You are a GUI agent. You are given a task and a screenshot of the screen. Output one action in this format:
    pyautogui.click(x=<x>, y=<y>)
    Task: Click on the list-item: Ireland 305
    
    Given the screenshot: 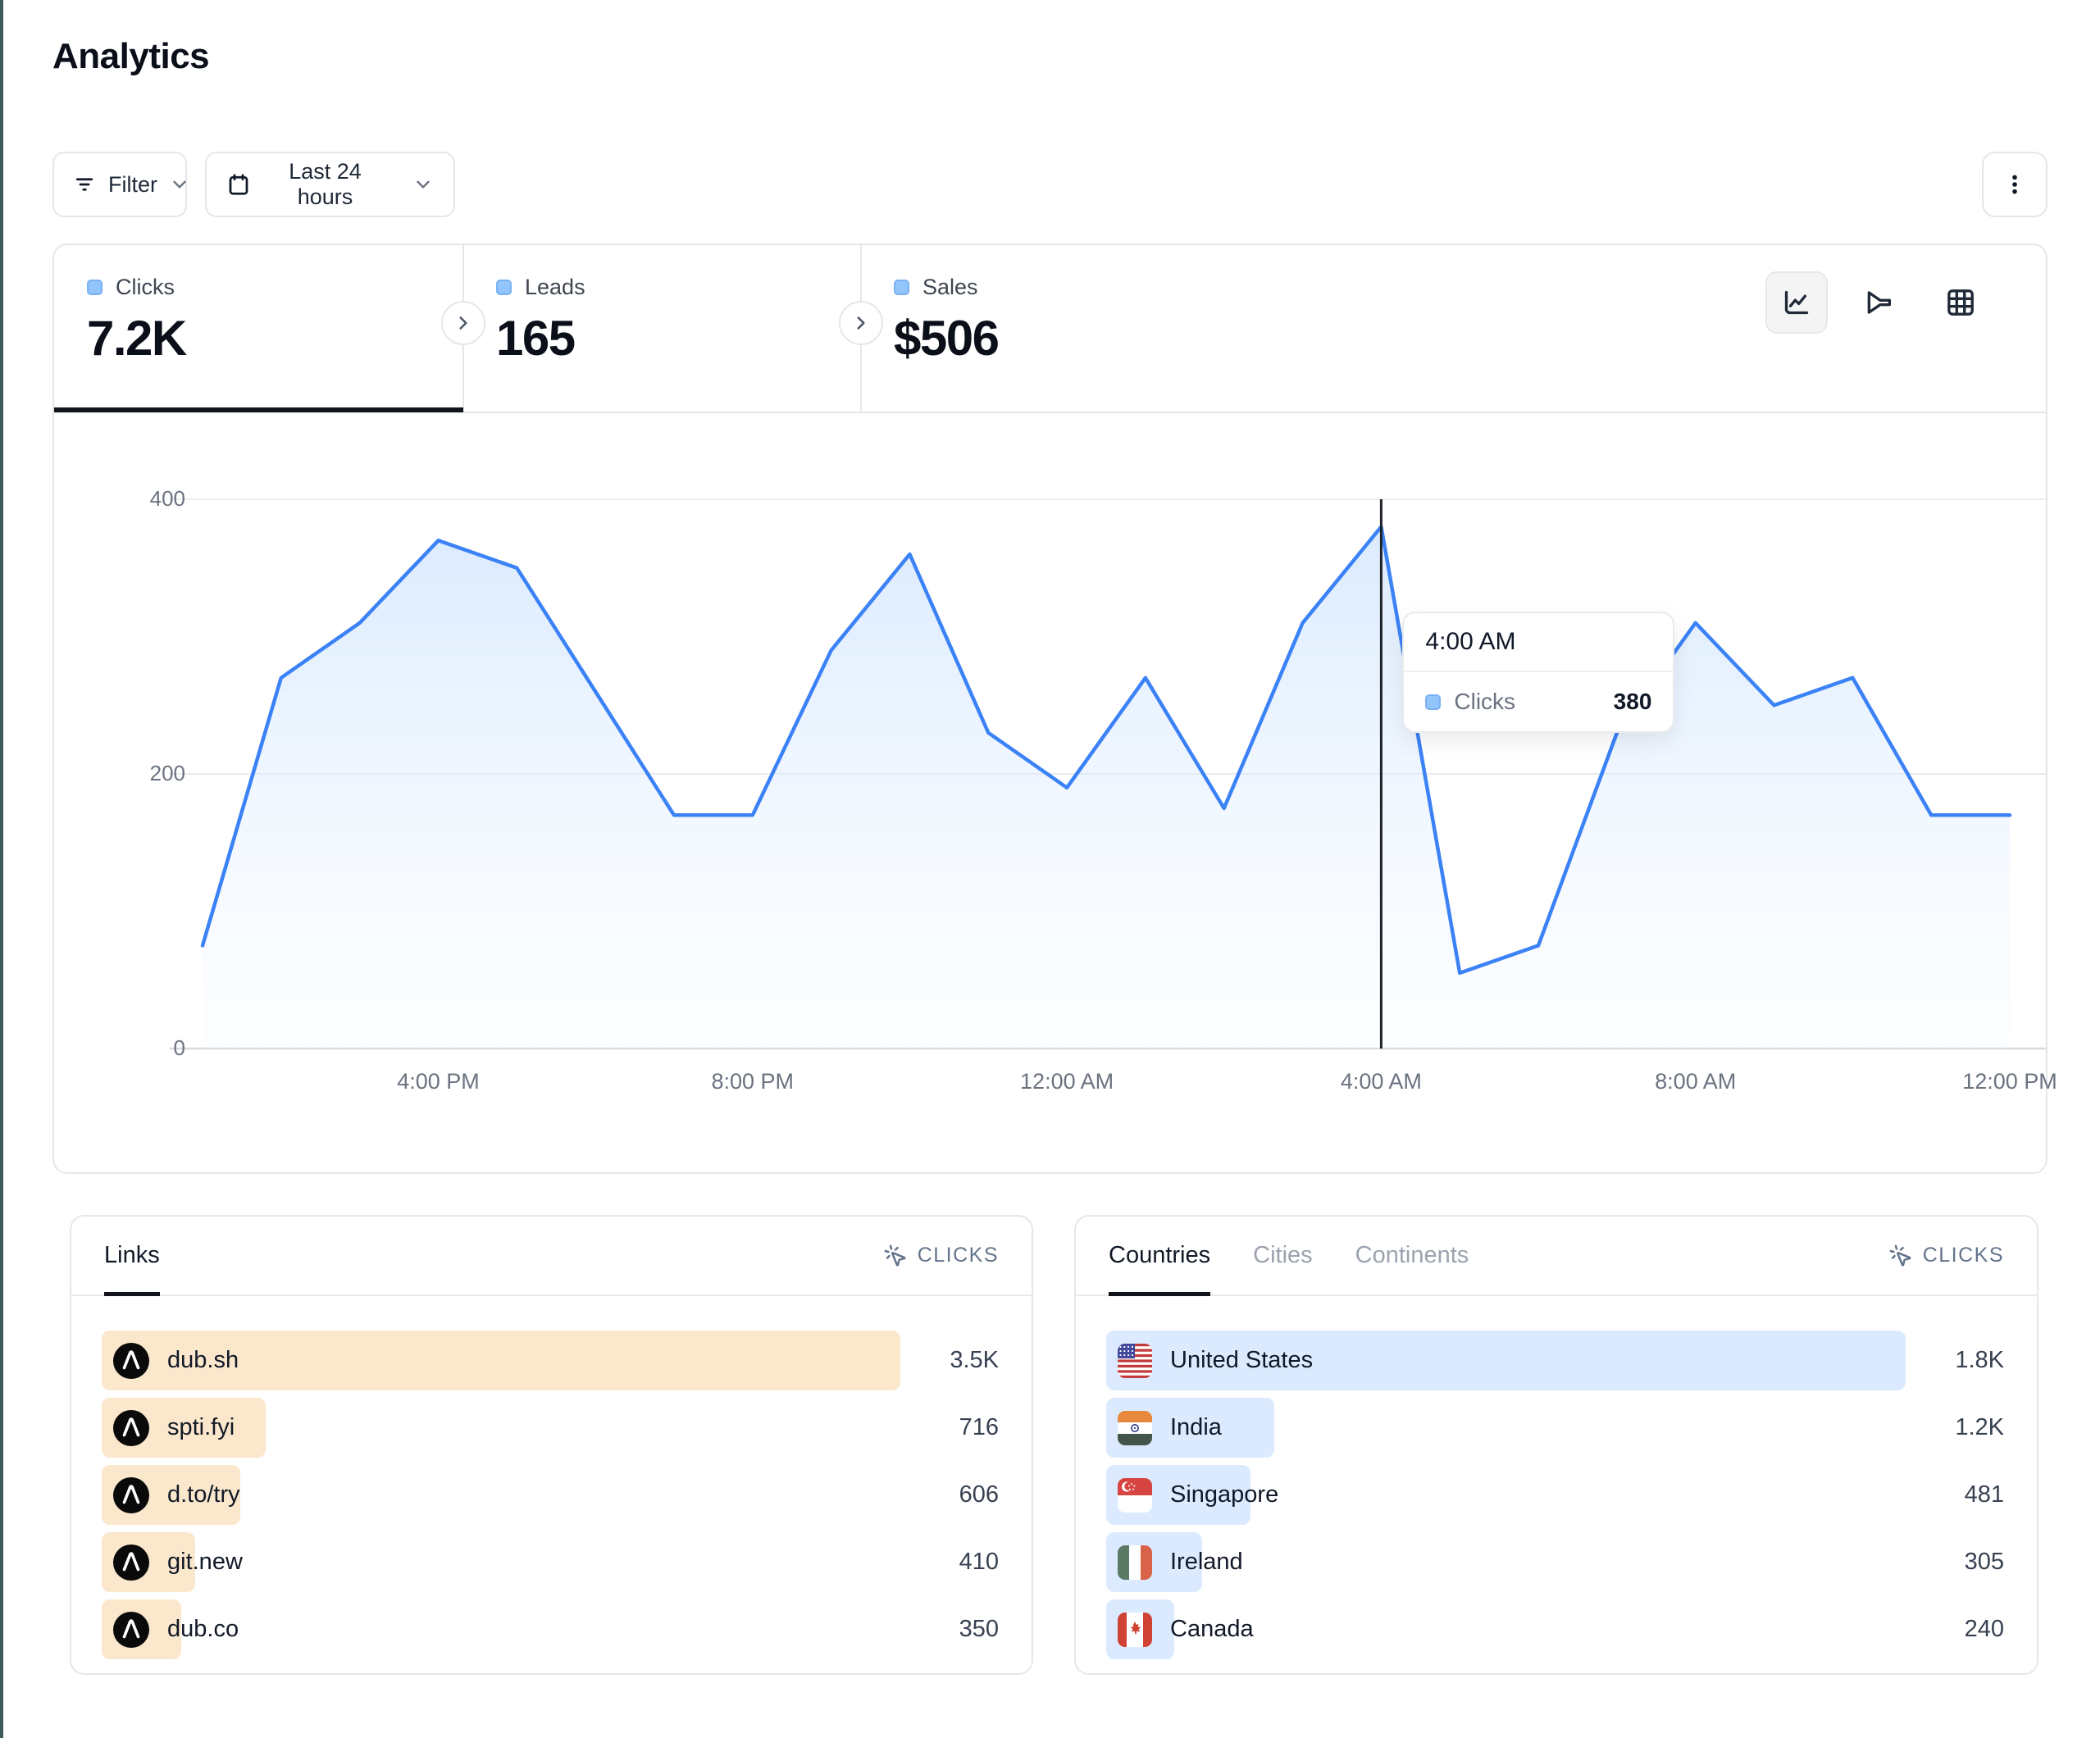 What is the action you would take?
    pyautogui.click(x=1555, y=1562)
    